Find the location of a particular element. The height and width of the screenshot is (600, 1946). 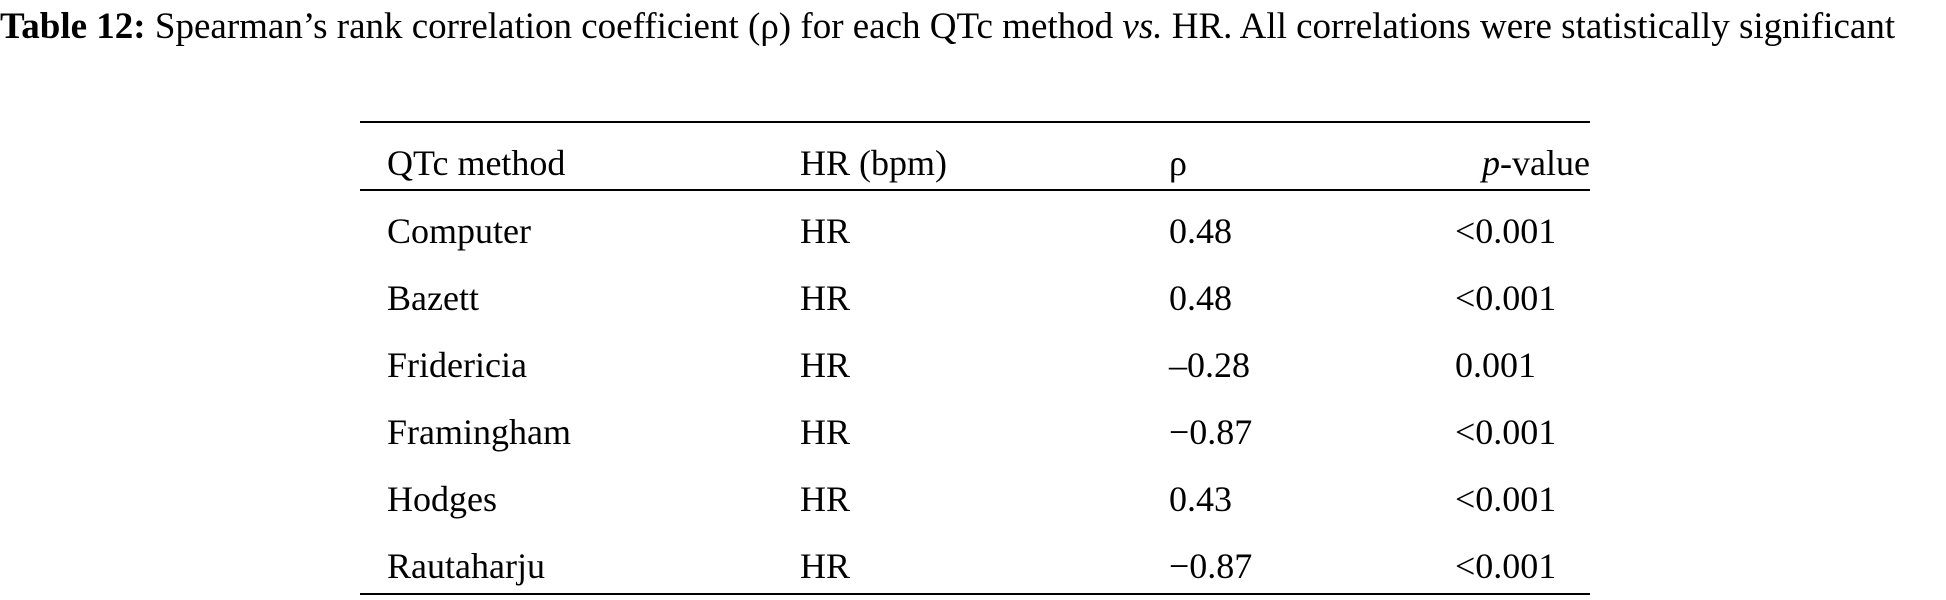

header-cell: ρ is located at coordinates (1178, 163).